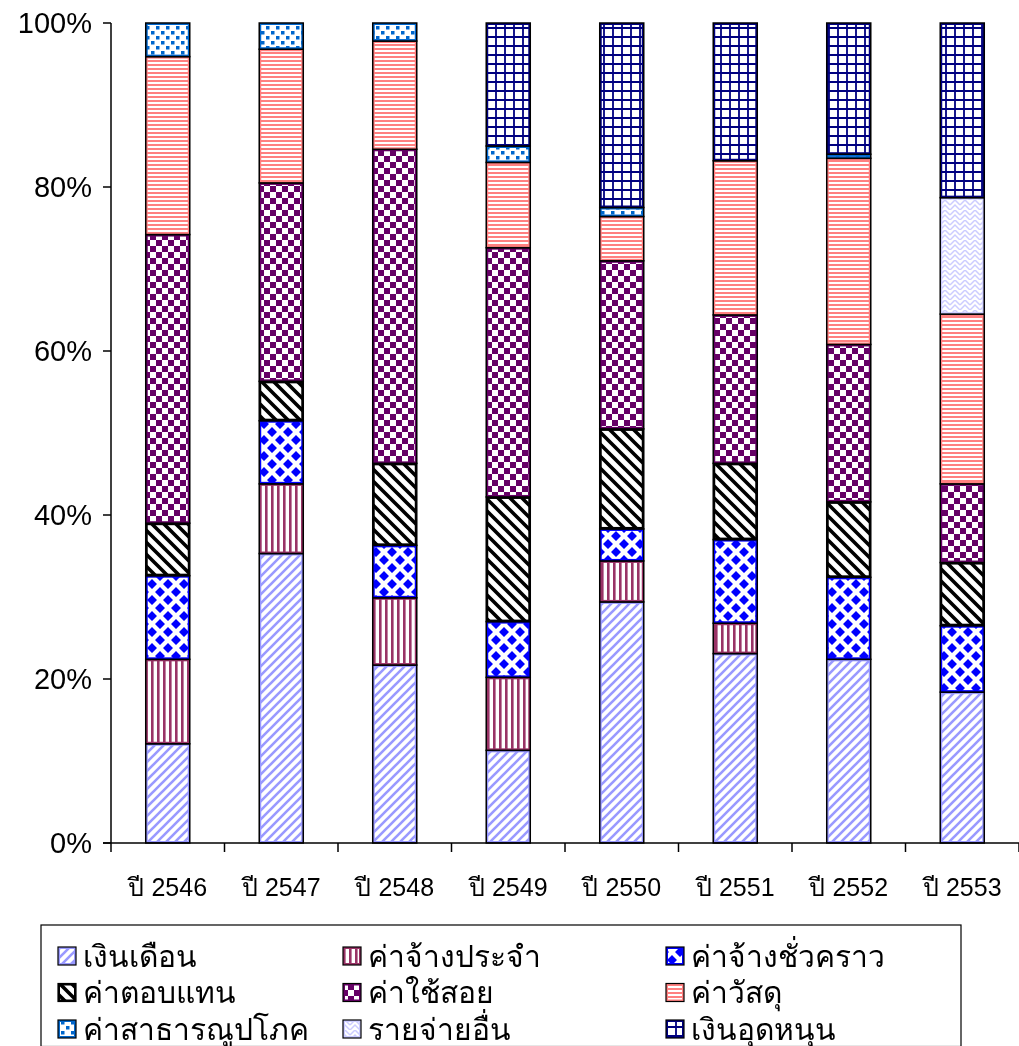 This screenshot has height=1046, width=1019. Describe the element at coordinates (140, 956) in the screenshot. I see `legend-label: เงินเดือน` at that location.